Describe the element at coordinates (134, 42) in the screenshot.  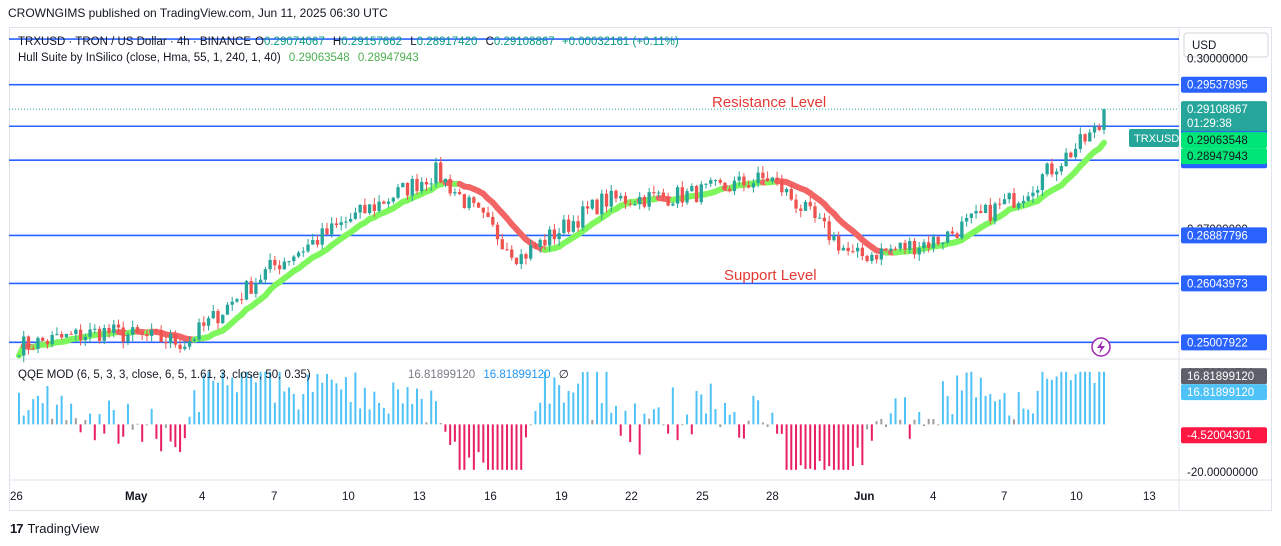
I see `legend-symbol: TRXUSD · TRON / US Dollar · 4h · BINANCE` at that location.